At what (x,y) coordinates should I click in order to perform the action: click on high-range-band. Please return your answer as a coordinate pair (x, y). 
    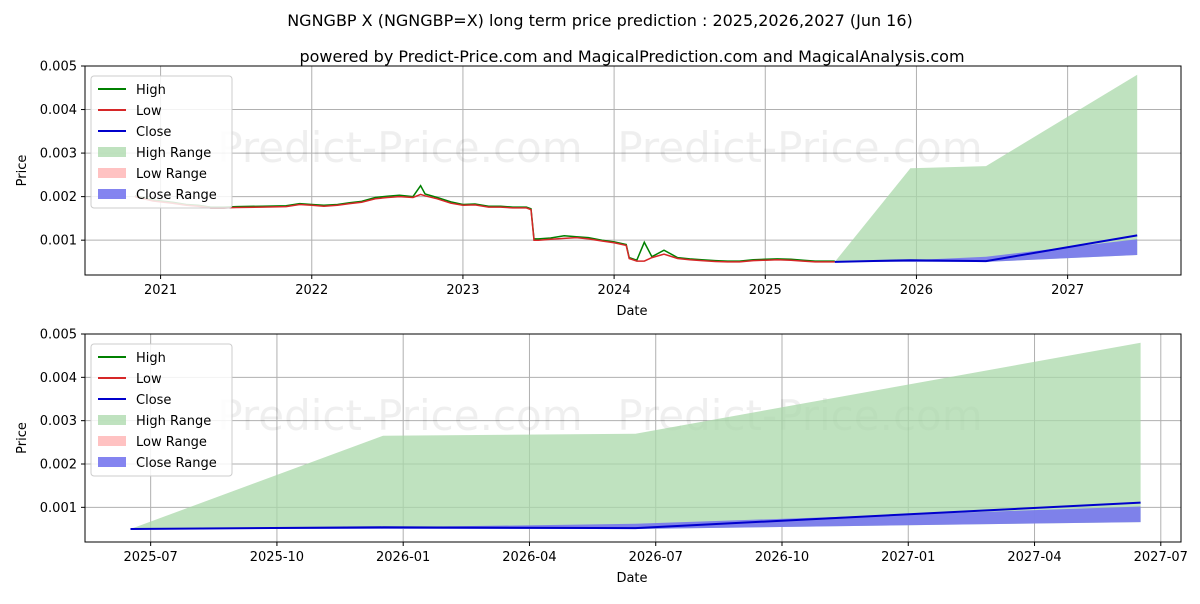
    Looking at the image, I should click on (986, 168).